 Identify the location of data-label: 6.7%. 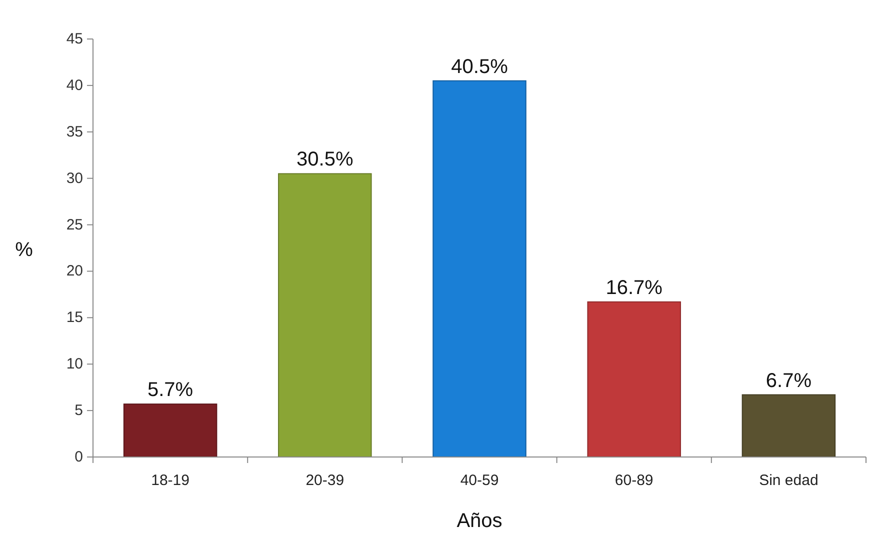
(789, 381).